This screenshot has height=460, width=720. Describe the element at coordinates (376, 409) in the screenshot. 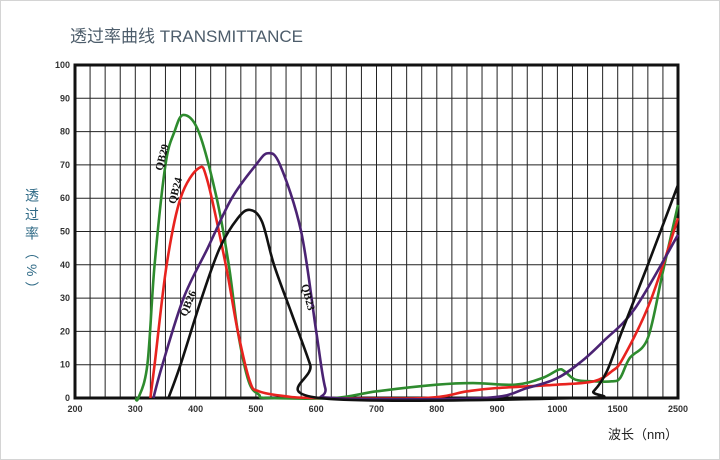

I see `x-tick-label: 700` at that location.